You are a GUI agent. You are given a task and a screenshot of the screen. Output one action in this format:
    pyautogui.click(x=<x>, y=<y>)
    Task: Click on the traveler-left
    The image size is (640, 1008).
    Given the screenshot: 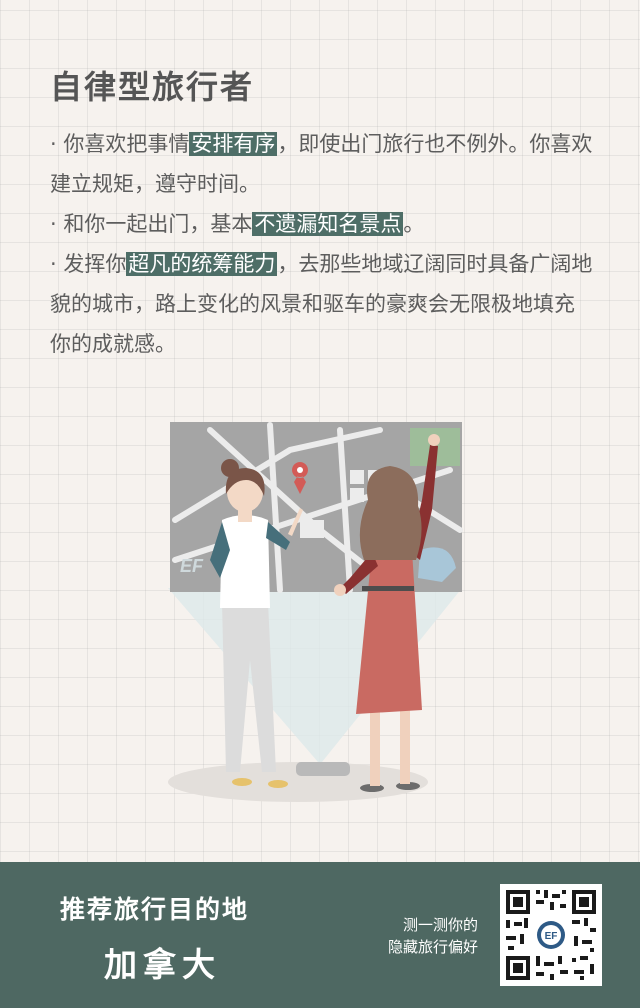 What is the action you would take?
    pyautogui.click(x=256, y=623)
    